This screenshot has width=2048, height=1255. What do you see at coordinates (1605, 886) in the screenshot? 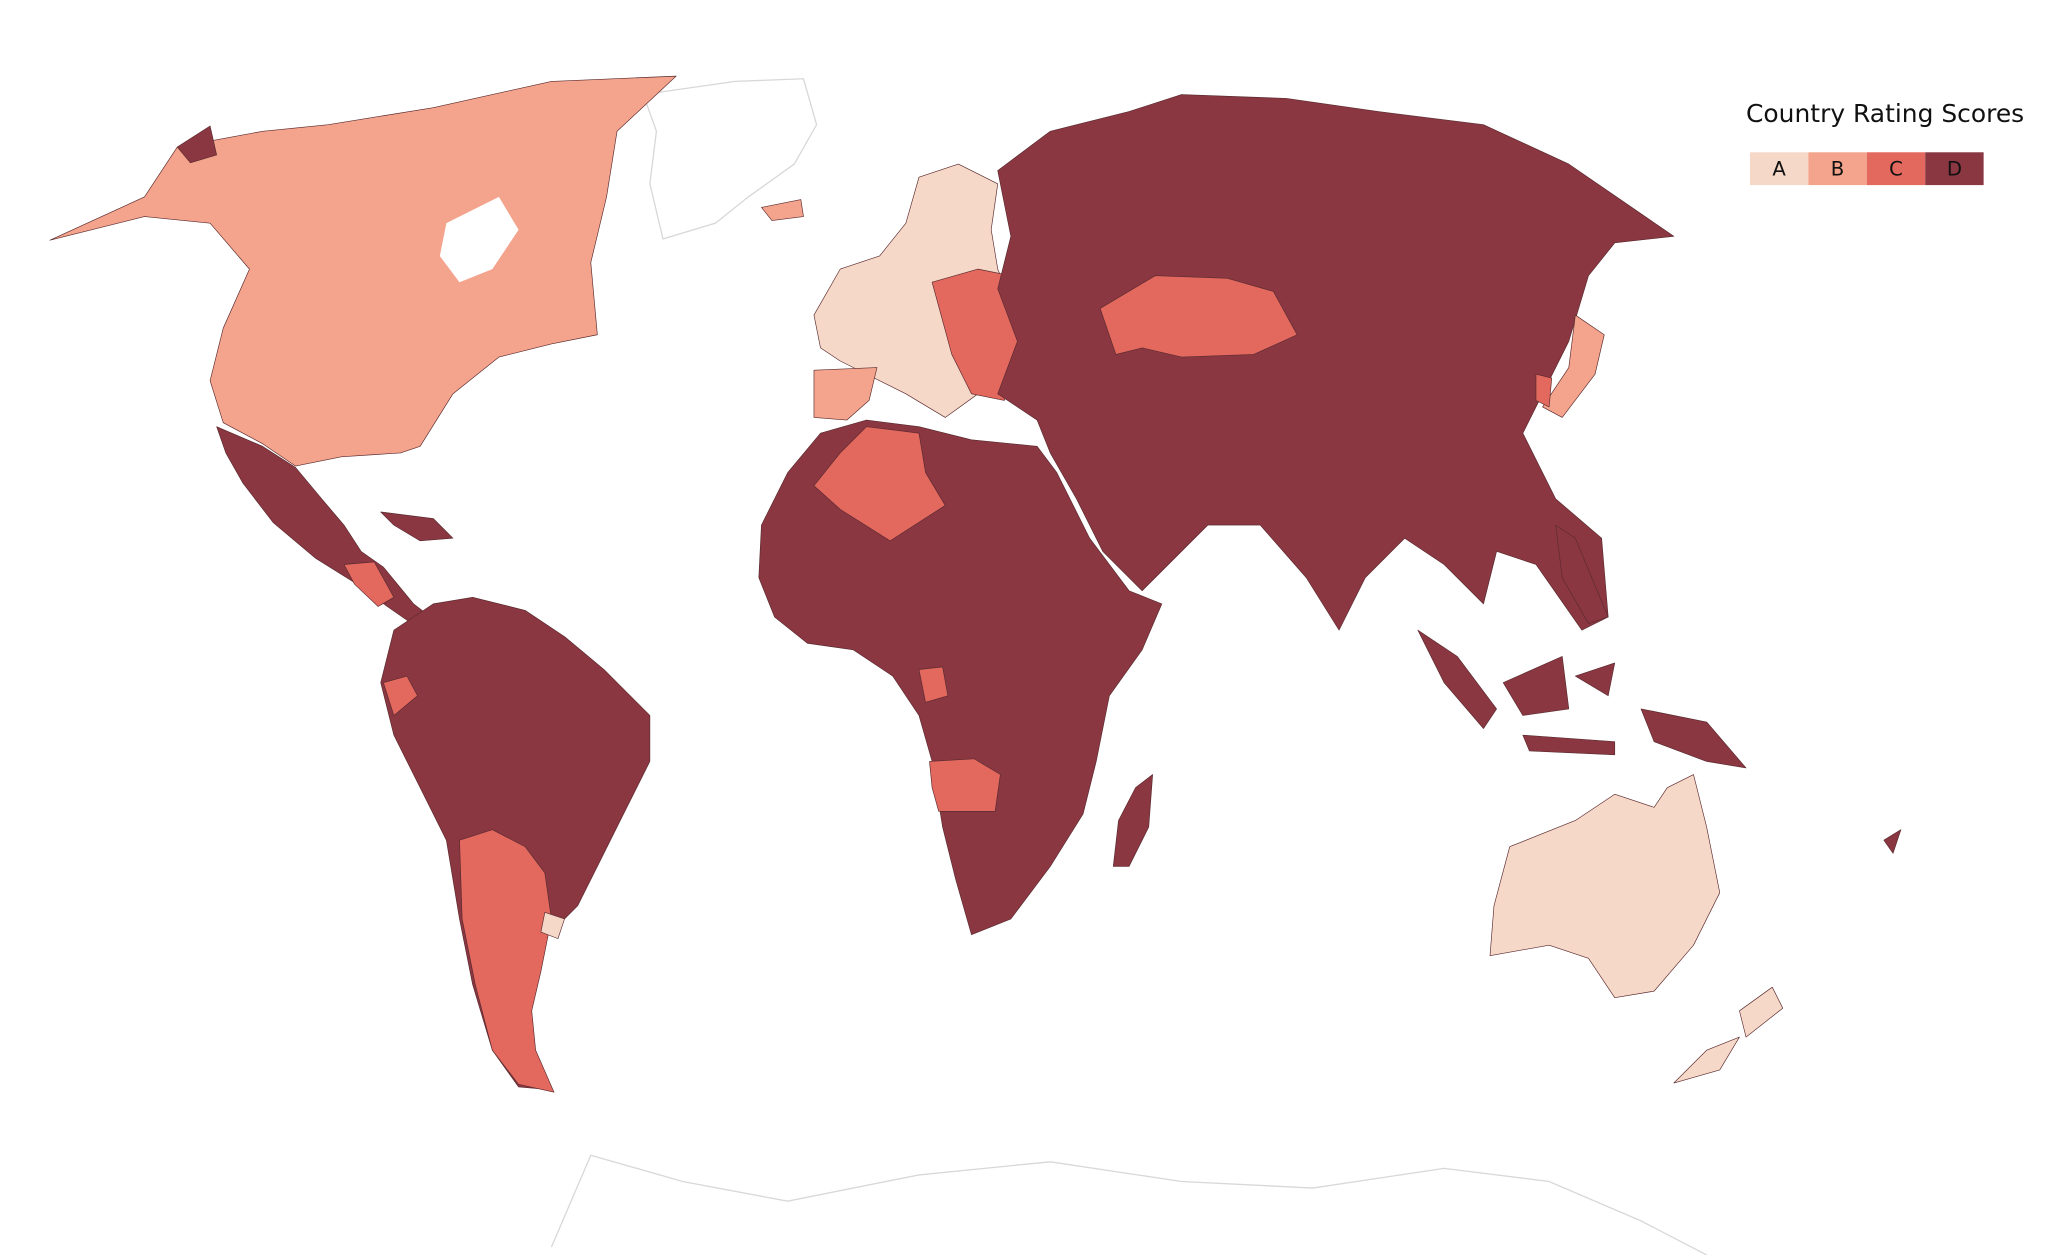
I see `australia` at bounding box center [1605, 886].